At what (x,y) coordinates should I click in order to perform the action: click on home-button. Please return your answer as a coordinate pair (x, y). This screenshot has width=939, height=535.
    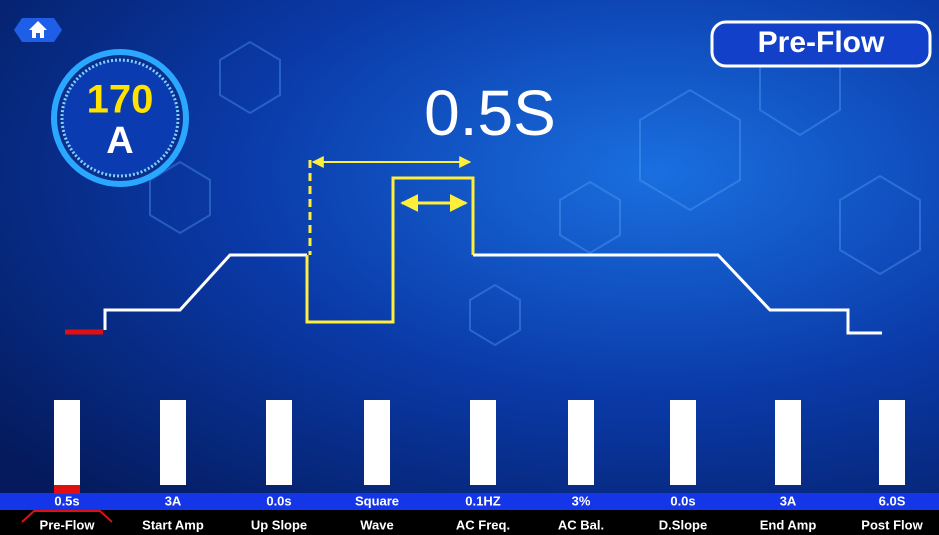
    Looking at the image, I should click on (38, 30).